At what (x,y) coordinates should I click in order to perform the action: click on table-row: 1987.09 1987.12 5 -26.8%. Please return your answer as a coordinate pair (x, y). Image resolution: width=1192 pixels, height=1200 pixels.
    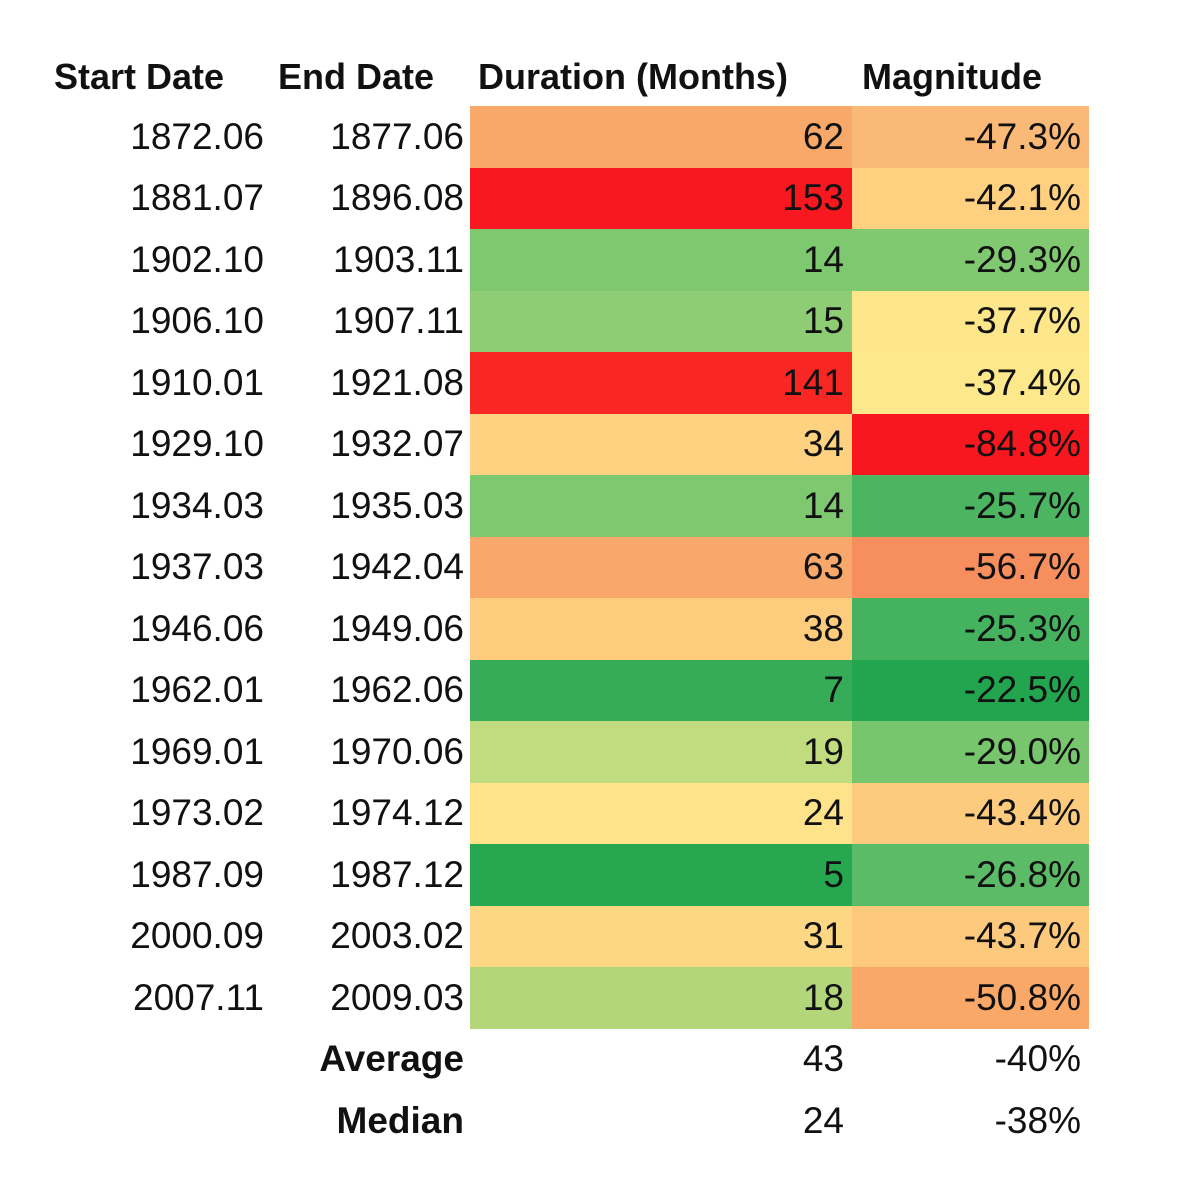
    Looking at the image, I should click on (572, 875).